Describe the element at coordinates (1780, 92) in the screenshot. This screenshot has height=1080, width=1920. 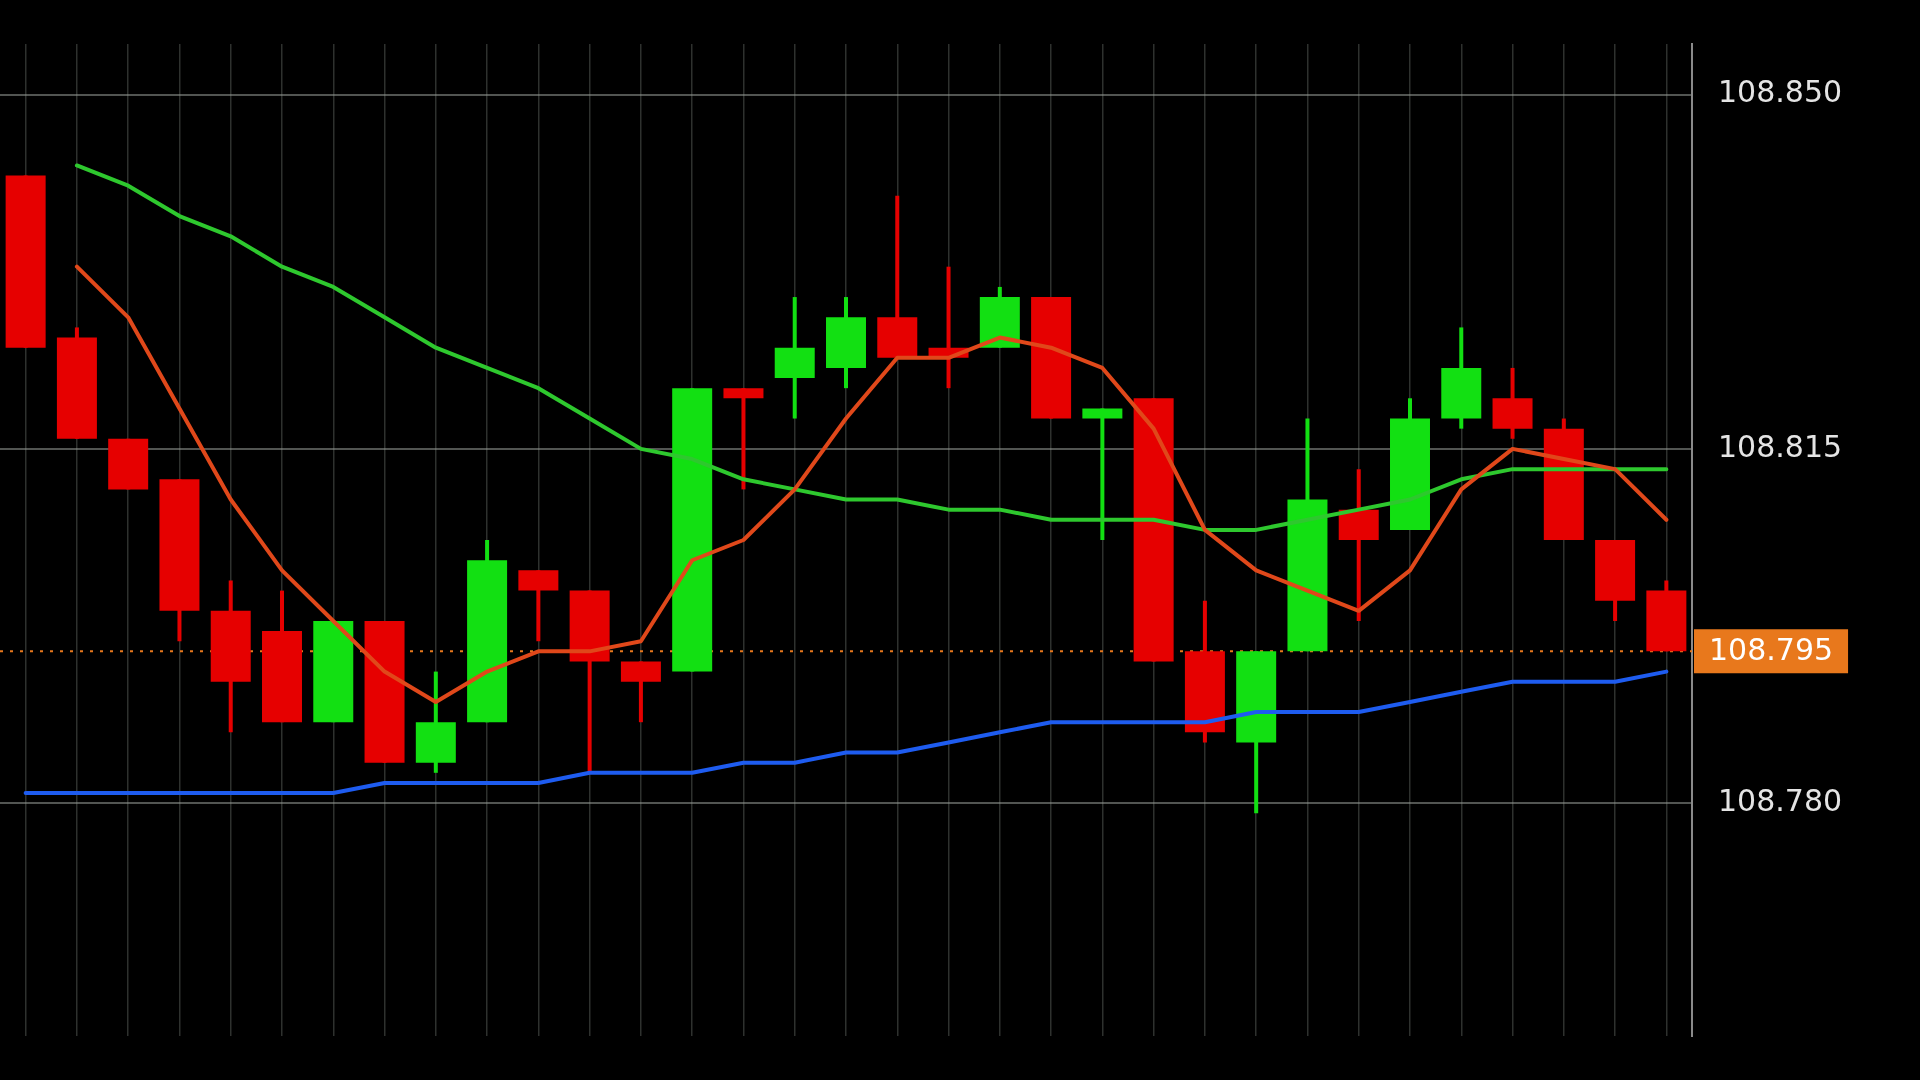
I see `y-tick-label: 108.850` at that location.